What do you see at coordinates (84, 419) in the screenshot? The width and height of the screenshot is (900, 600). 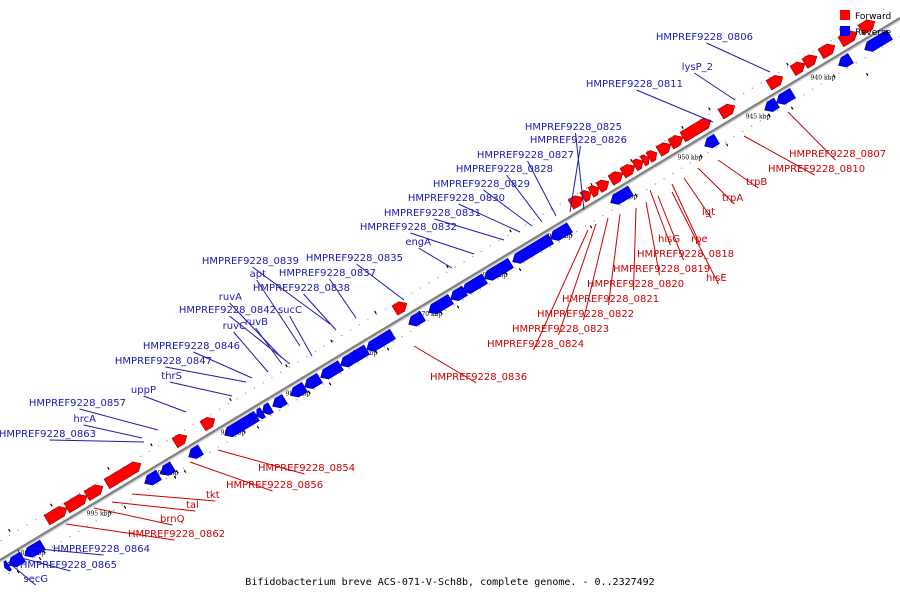 I see `label-reverse-gene: hrcA` at bounding box center [84, 419].